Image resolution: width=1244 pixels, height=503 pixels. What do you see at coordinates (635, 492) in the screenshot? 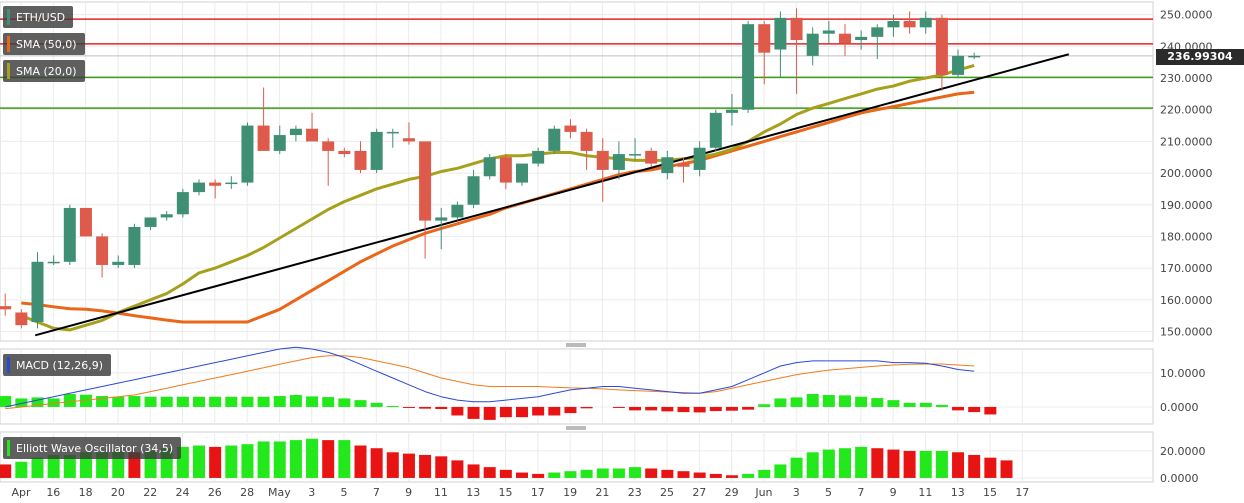
I see `x-tick-label: 23` at bounding box center [635, 492].